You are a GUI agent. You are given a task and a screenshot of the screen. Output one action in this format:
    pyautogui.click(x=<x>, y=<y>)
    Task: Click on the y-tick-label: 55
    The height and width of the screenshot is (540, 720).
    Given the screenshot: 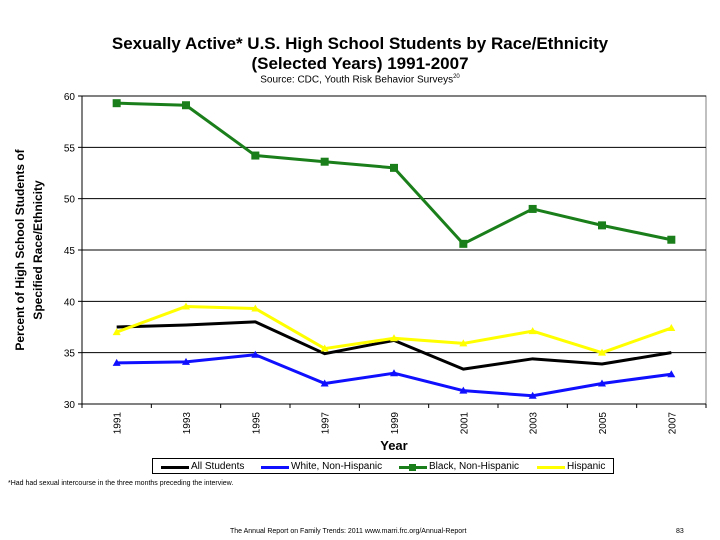 What is the action you would take?
    pyautogui.click(x=70, y=148)
    